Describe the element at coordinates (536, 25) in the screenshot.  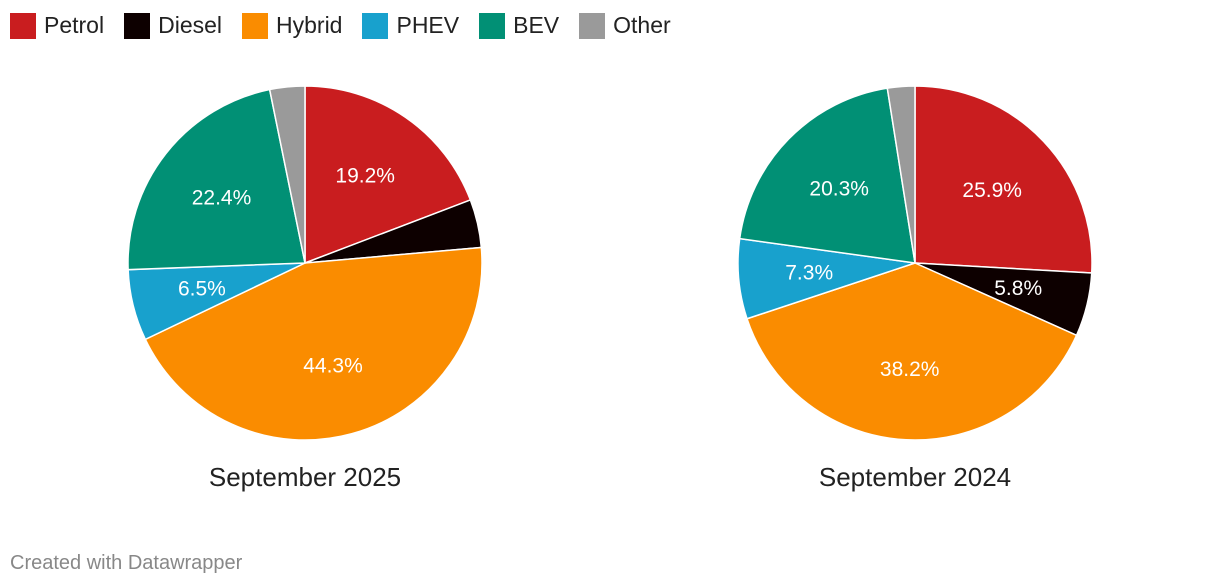
I see `legend-label-bev: BEV` at that location.